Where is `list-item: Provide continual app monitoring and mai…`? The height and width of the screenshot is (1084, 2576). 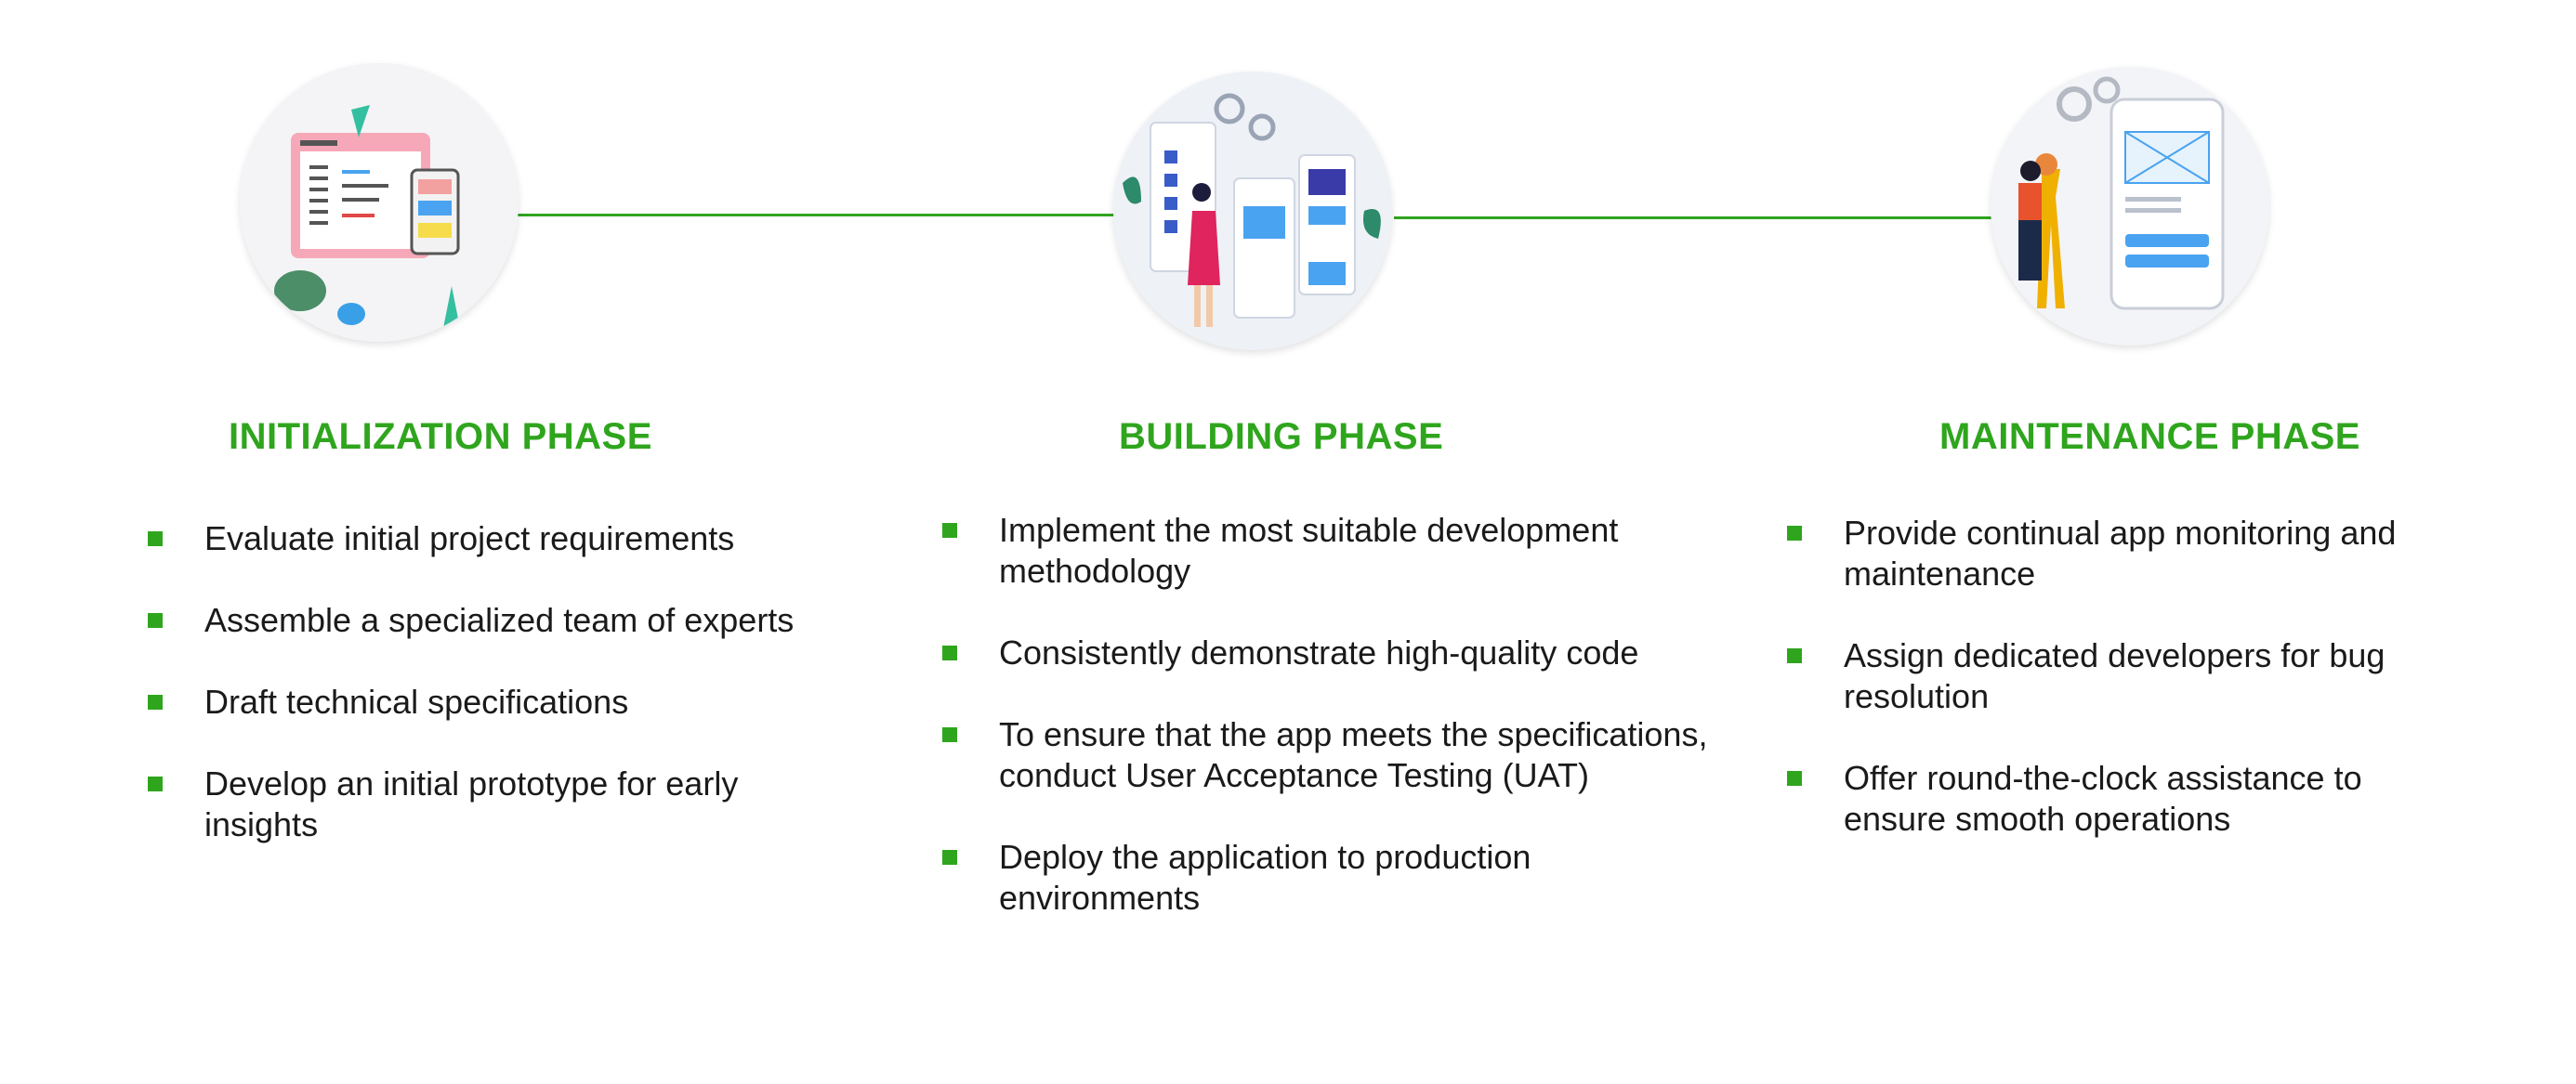 list-item: Provide continual app monitoring and mai… is located at coordinates (2122, 553).